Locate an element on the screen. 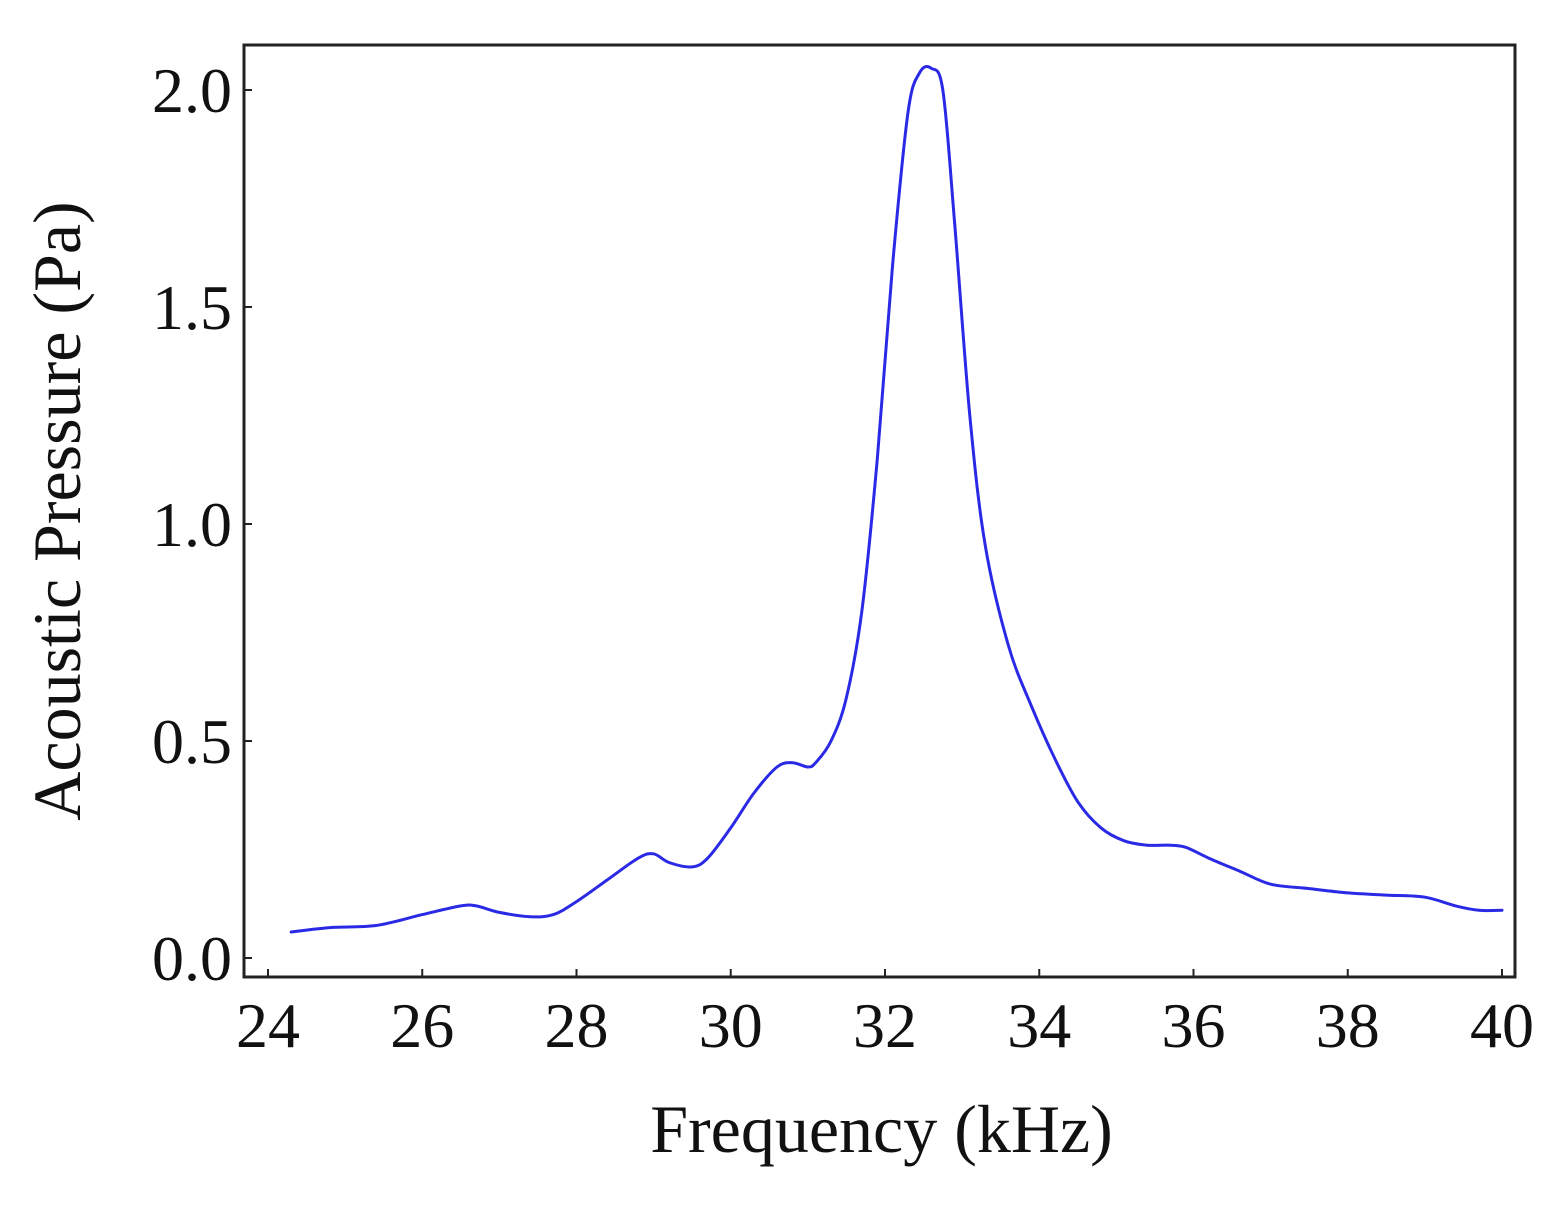  x-axis-ticks: 24 26 28 30 32 34 36 38 40 is located at coordinates (885, 1015).